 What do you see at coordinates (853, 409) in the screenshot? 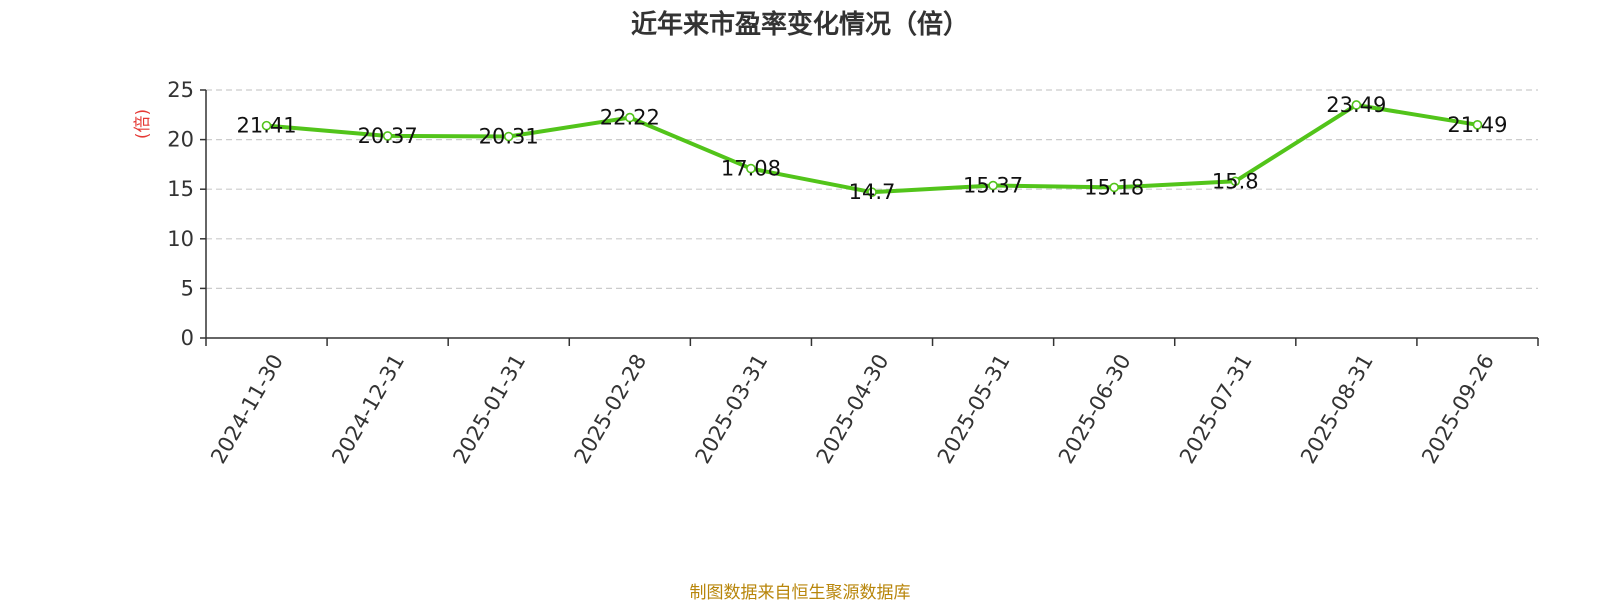
I see `x-tick-label: 2025-04-30` at bounding box center [853, 409].